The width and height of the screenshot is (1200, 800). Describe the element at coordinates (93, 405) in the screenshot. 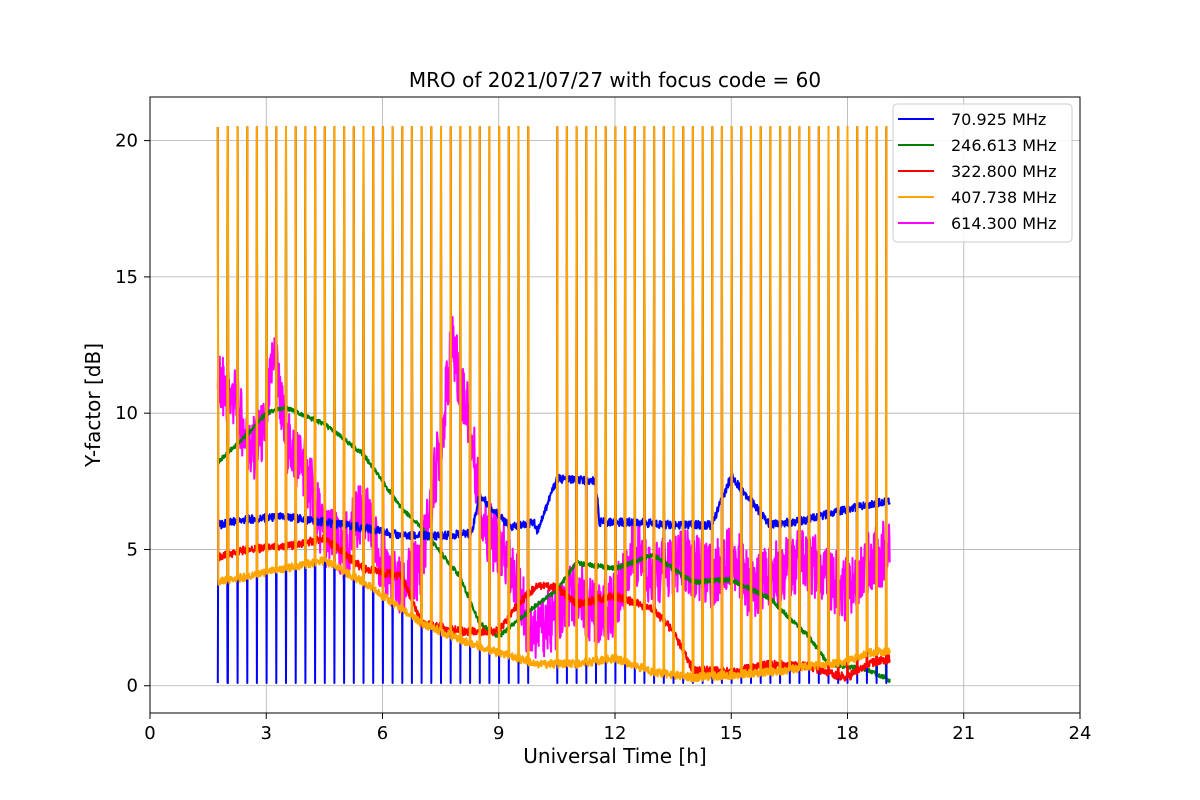

I see `y-axis-label: Y-factor [dB]` at that location.